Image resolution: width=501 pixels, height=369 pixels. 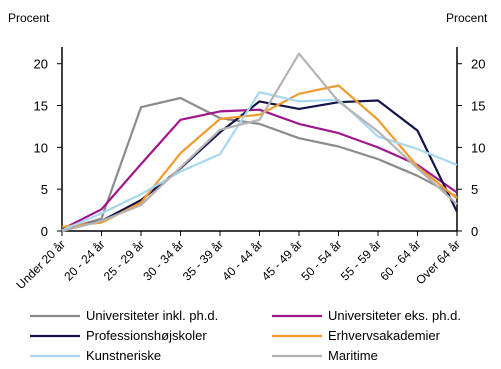 What do you see at coordinates (84, 260) in the screenshot?
I see `x-tick-label: 20 - 24 år` at bounding box center [84, 260].